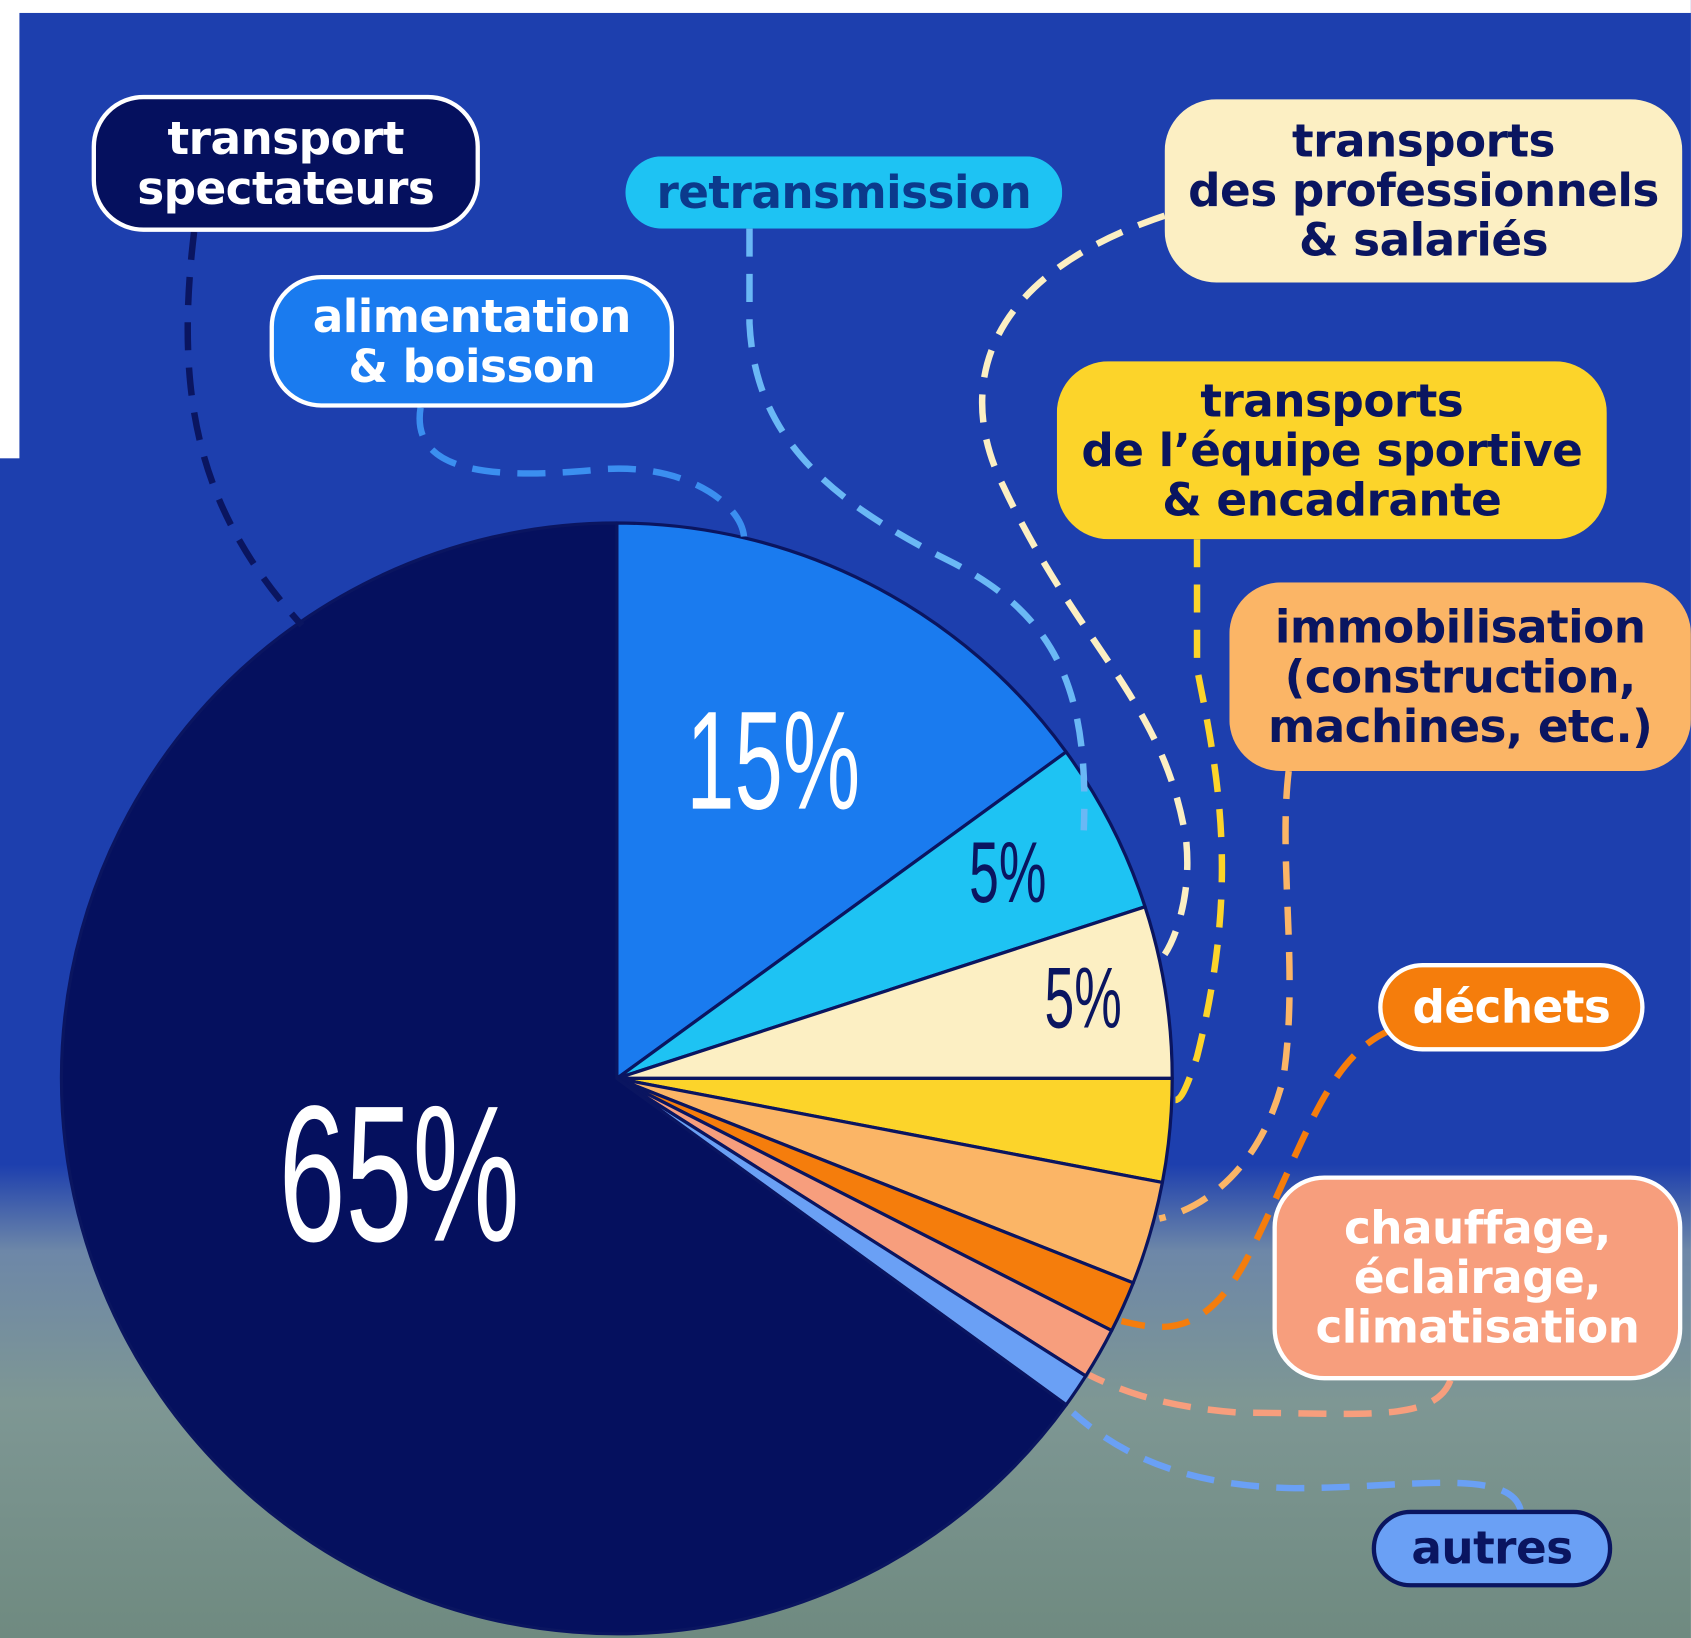  Describe the element at coordinates (844, 192) in the screenshot. I see `category-label: retransmission` at that location.